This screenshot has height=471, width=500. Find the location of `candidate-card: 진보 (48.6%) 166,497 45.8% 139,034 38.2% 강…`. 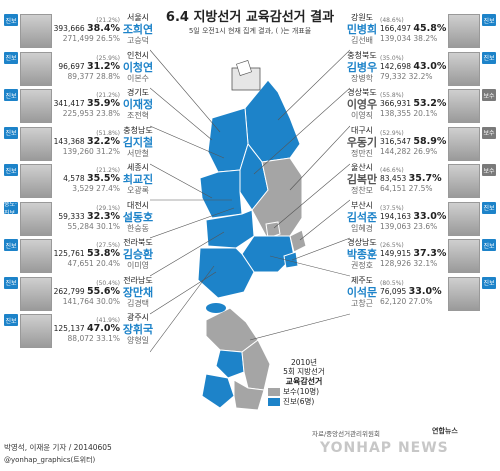

candidate-card: 진보 (48.6%) 166,497 45.8% 139,034 38.2% 강… is located at coordinates (416, 30).